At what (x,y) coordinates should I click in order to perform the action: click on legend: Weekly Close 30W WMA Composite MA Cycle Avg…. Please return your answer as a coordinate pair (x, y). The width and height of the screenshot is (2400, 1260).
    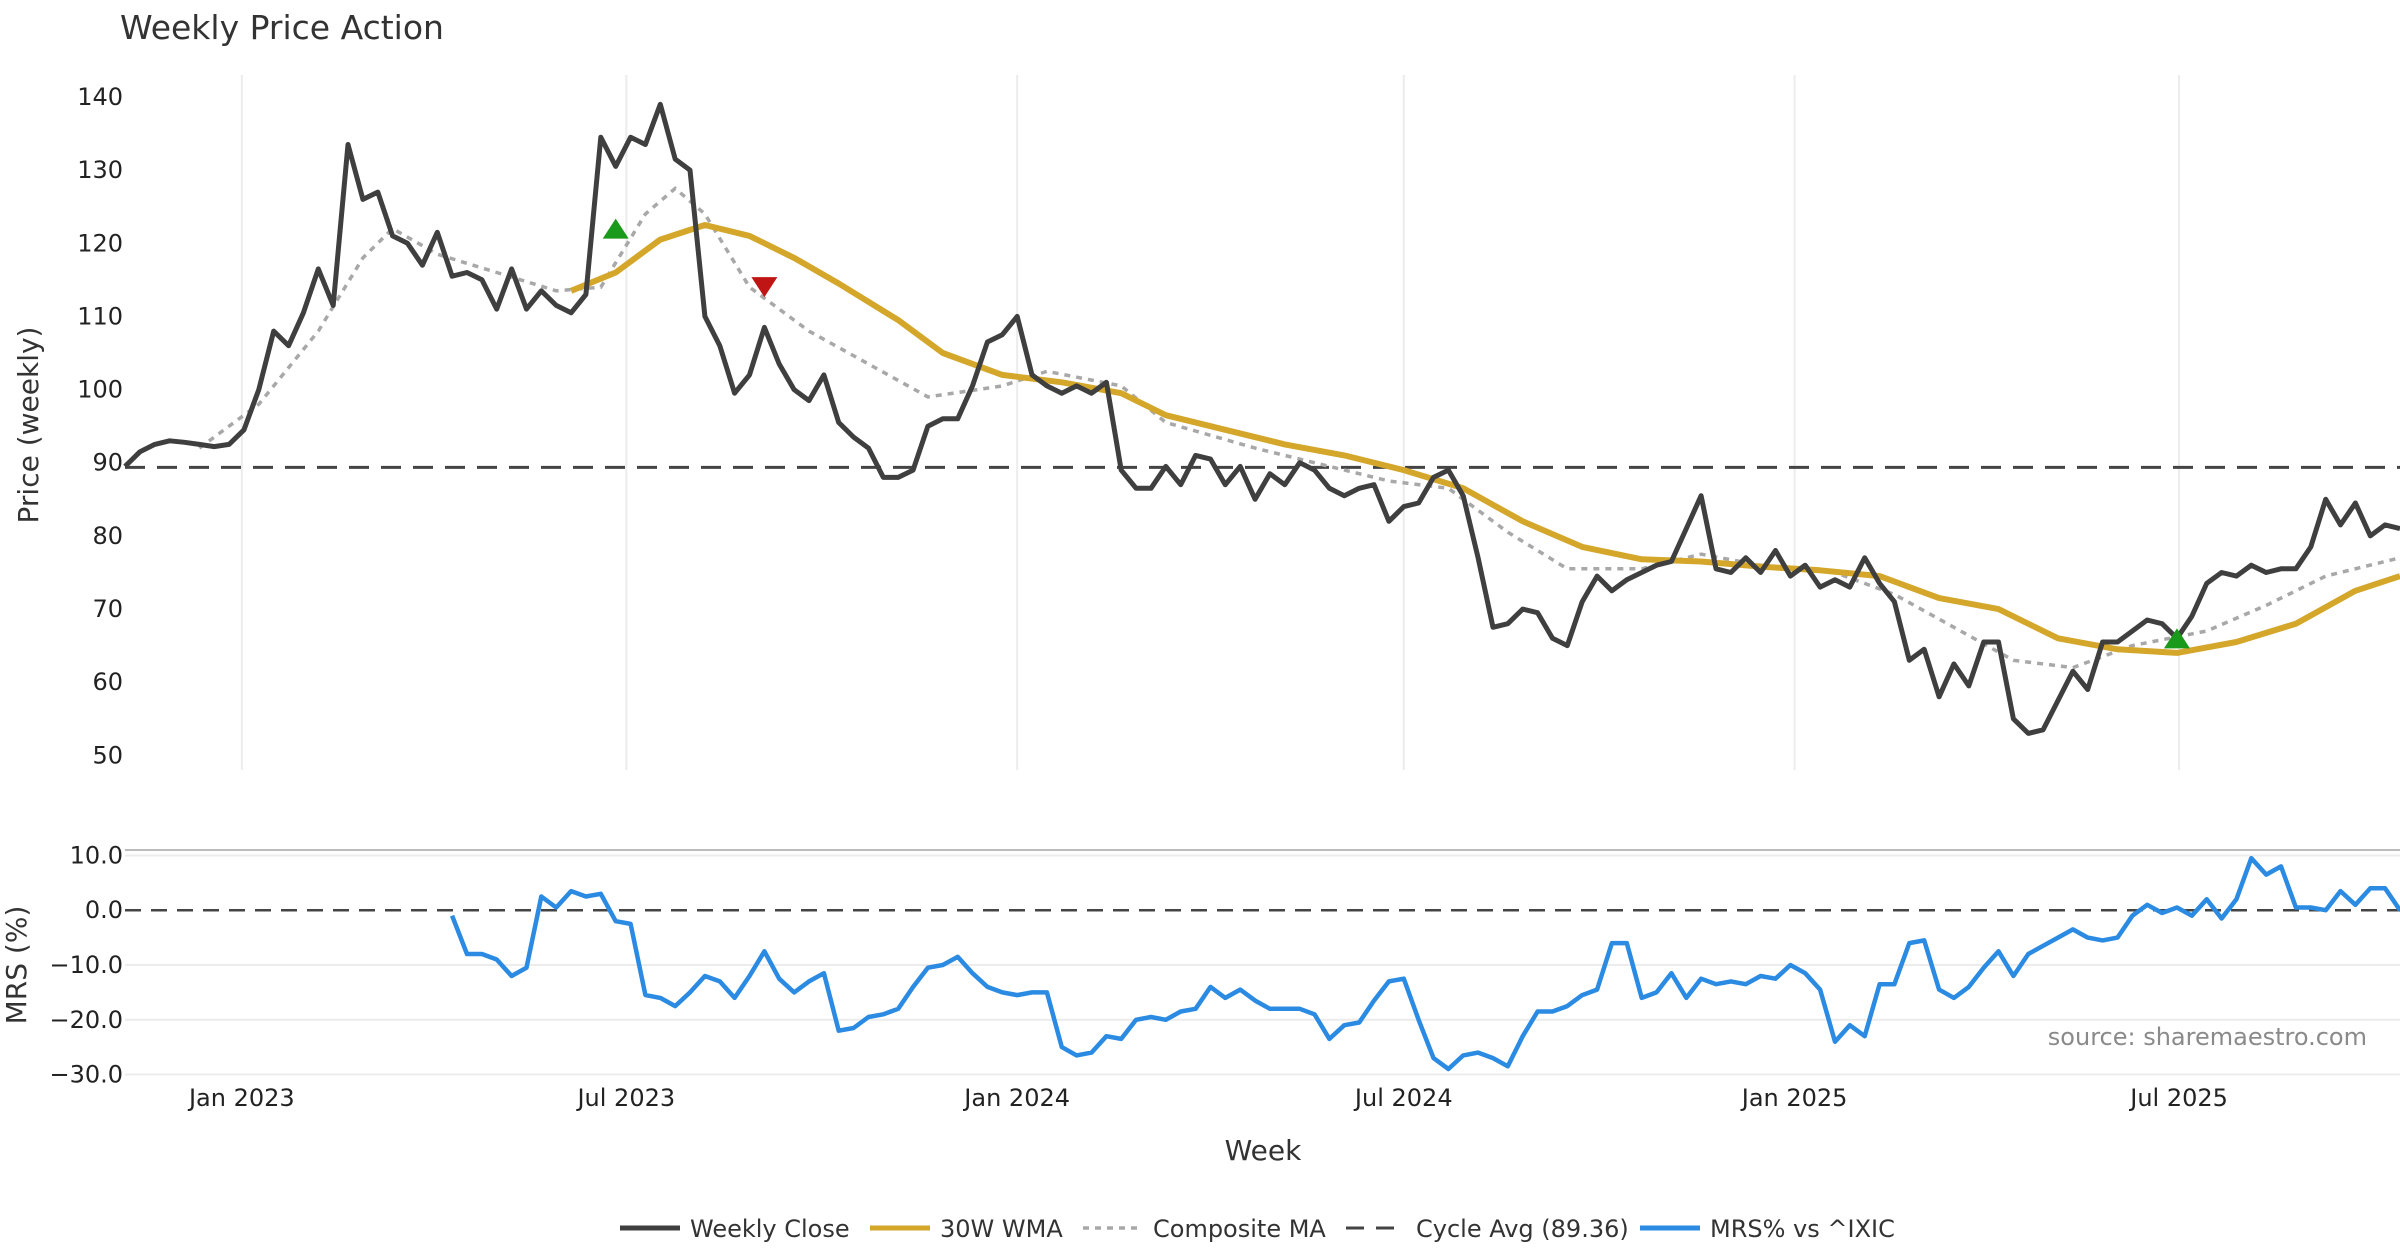
    Looking at the image, I should click on (1257, 1229).